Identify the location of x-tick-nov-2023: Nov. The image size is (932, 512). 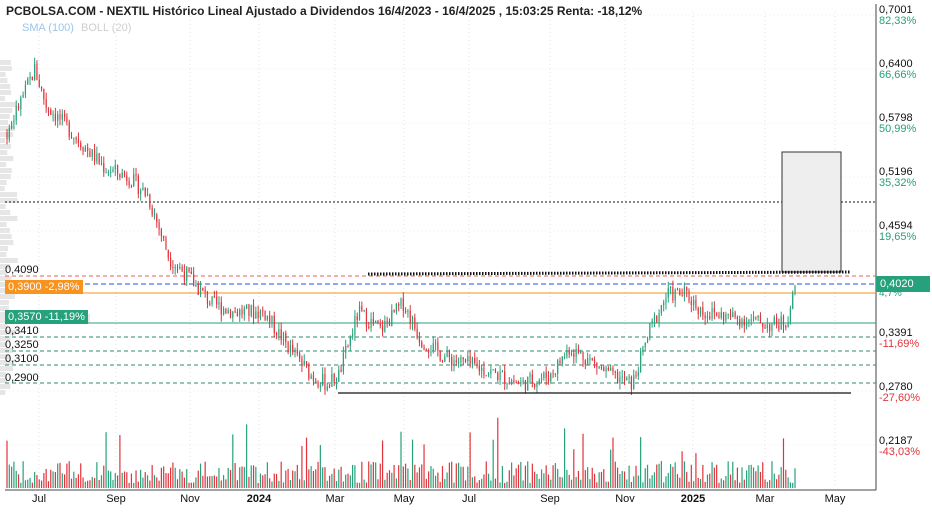
(190, 499).